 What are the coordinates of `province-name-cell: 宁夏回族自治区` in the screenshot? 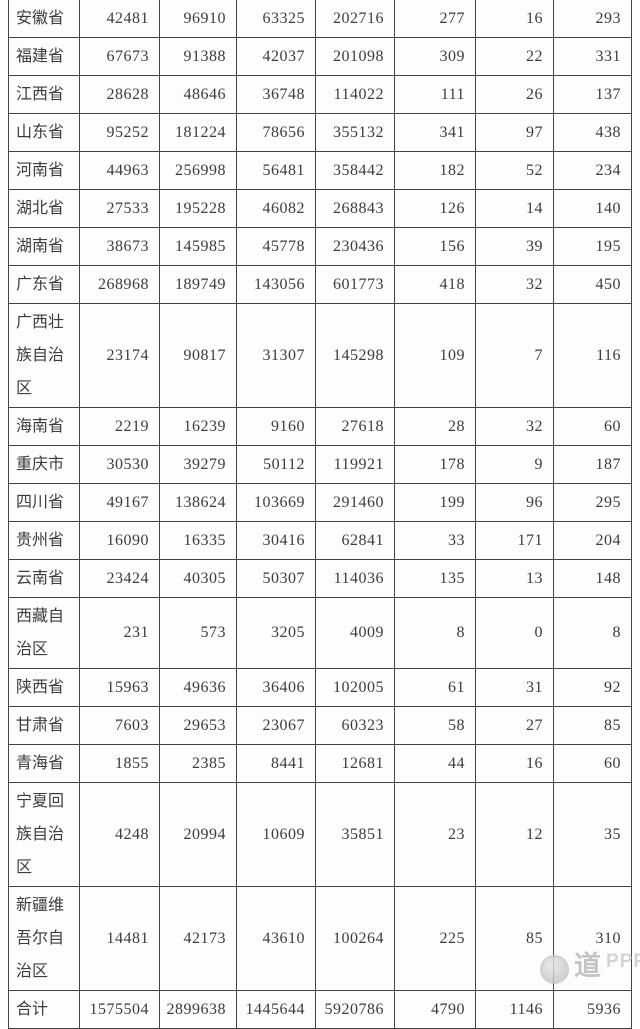 It's located at (44, 834).